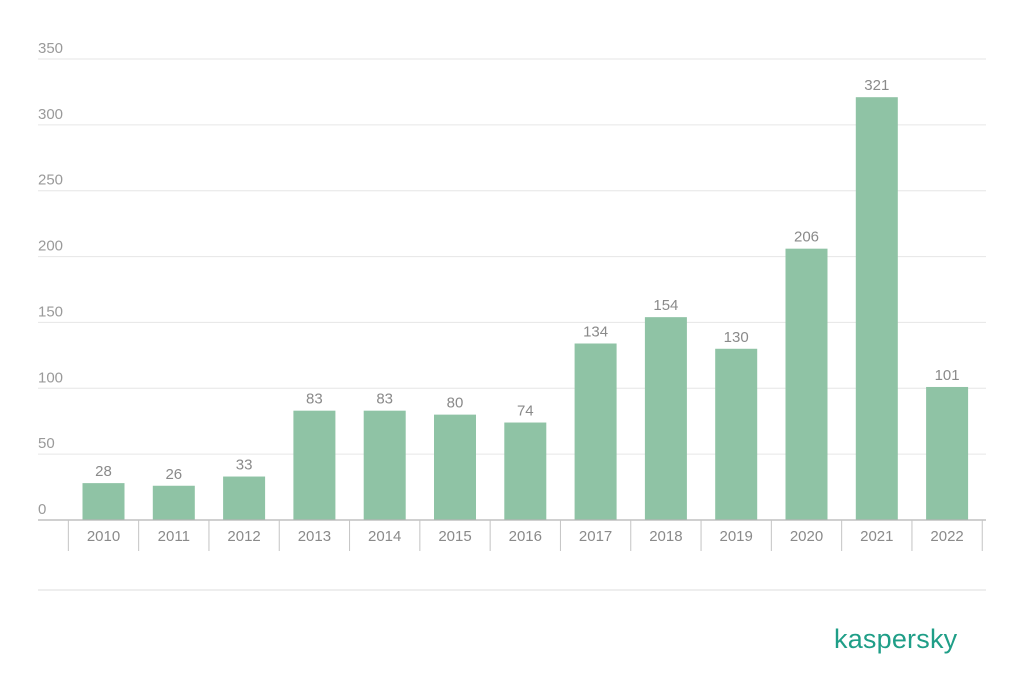 The width and height of the screenshot is (1024, 695). Describe the element at coordinates (947, 453) in the screenshot. I see `bar-2022` at that location.